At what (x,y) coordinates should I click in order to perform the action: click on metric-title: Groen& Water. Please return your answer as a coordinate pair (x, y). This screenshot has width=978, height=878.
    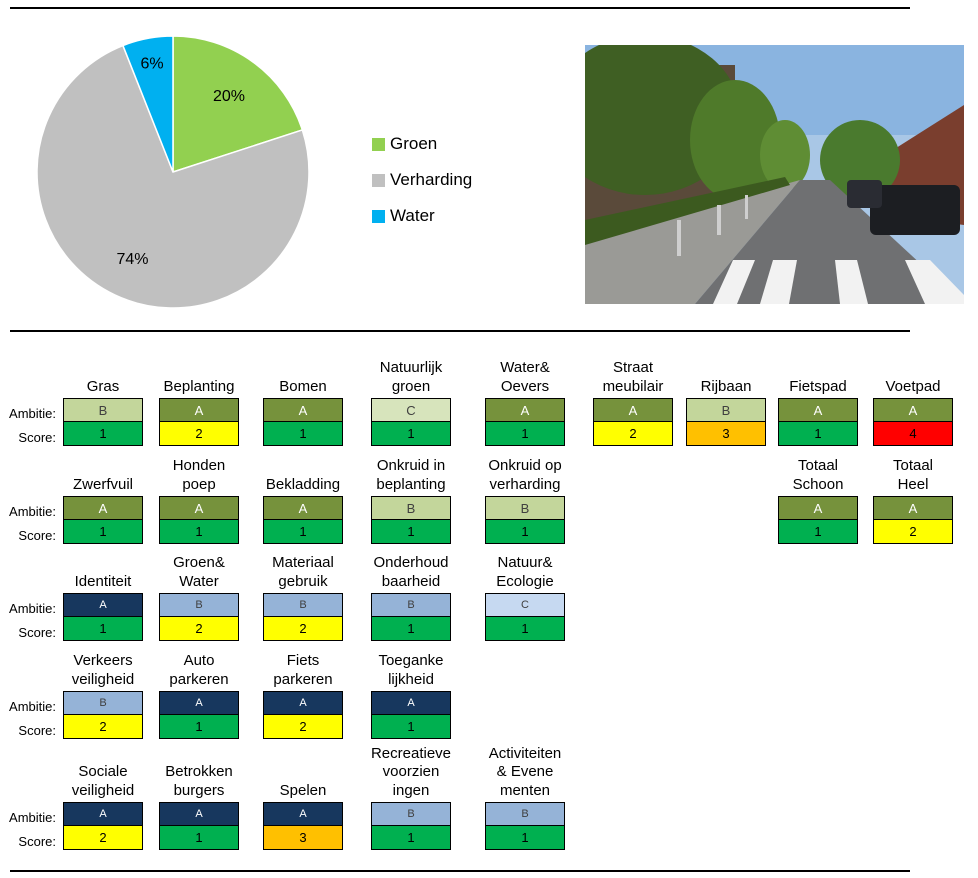
    Looking at the image, I should click on (199, 572).